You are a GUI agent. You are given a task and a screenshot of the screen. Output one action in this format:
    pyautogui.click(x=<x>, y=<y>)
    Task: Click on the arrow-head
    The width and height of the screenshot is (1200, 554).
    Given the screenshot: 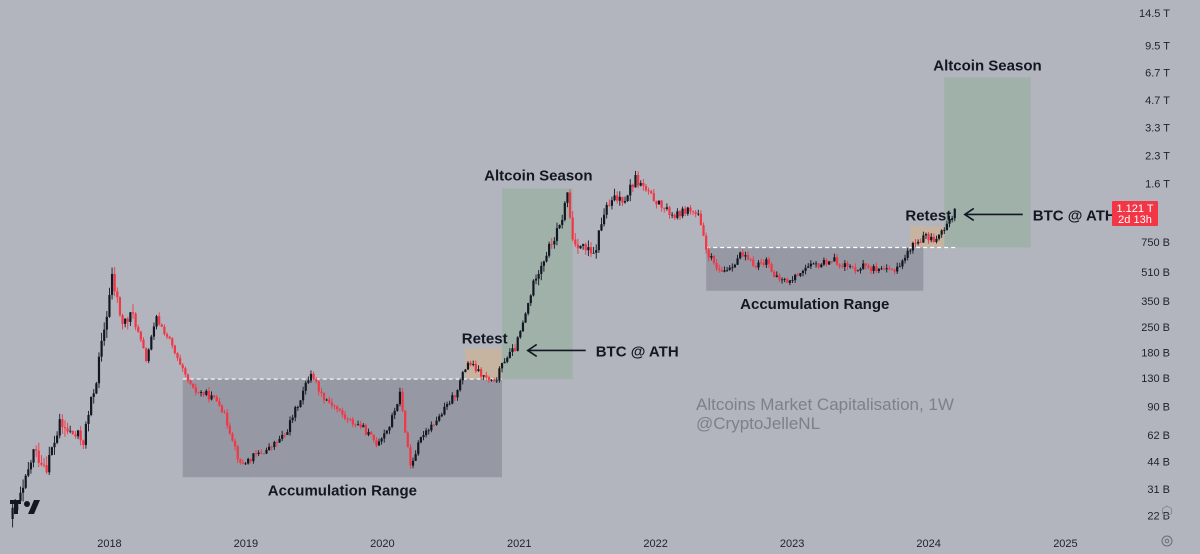 What is the action you would take?
    pyautogui.click(x=969, y=214)
    